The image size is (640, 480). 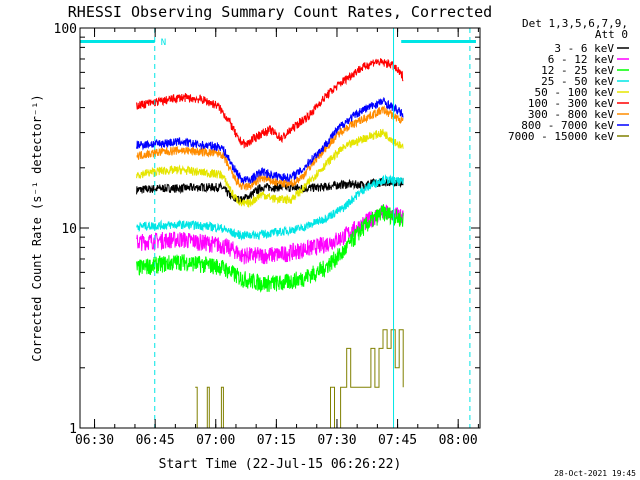 I want to click on y-tick-label-2: 100, so click(x=65, y=29).